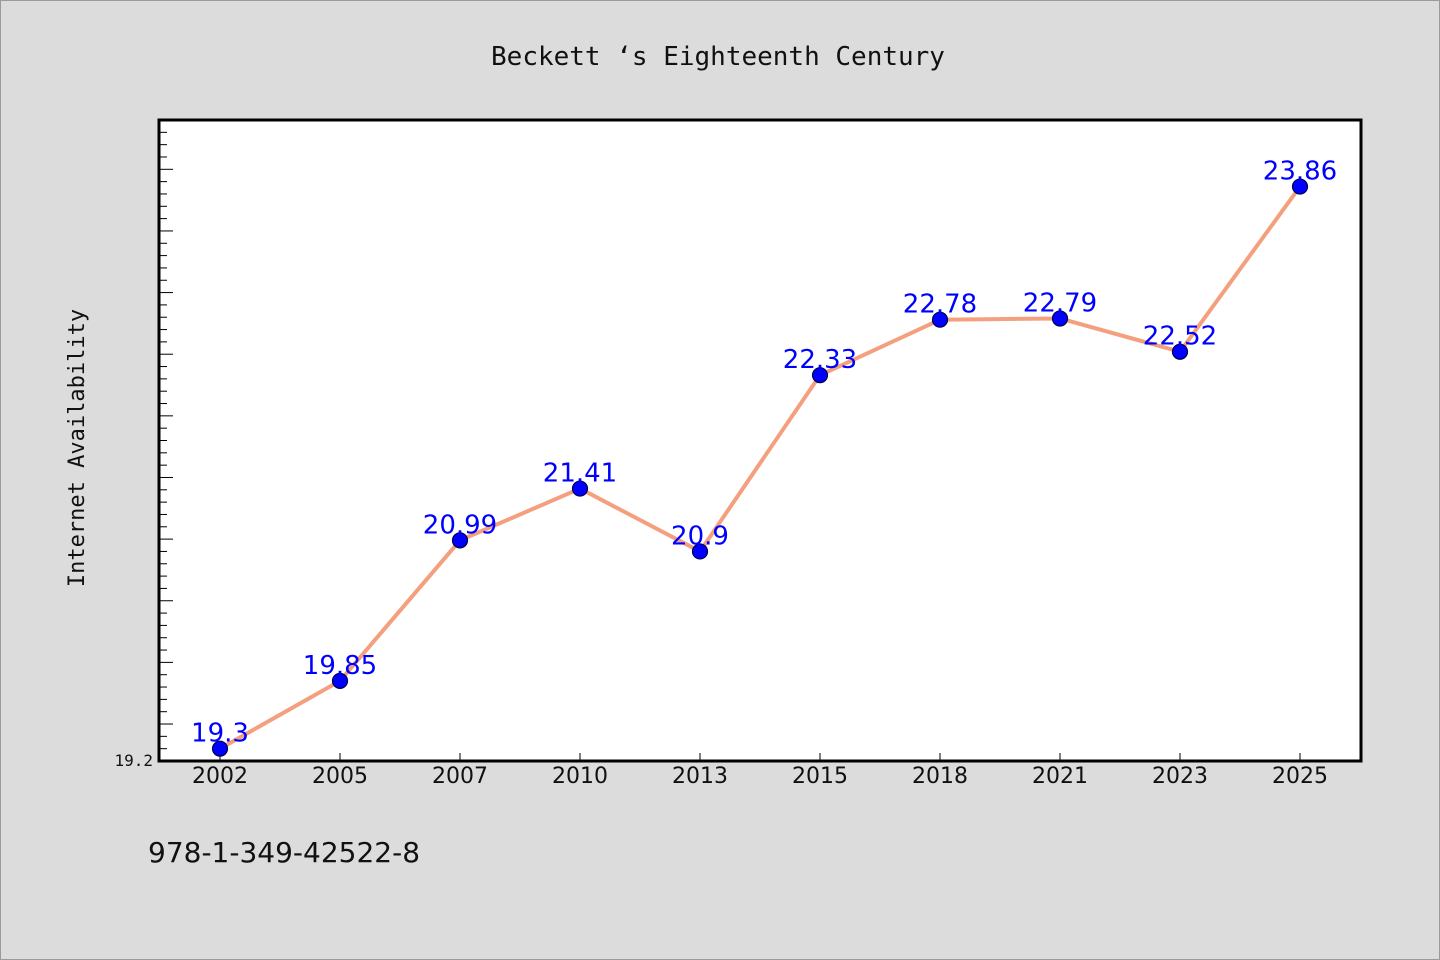 This screenshot has height=960, width=1440. I want to click on data-label: 20.99, so click(460, 525).